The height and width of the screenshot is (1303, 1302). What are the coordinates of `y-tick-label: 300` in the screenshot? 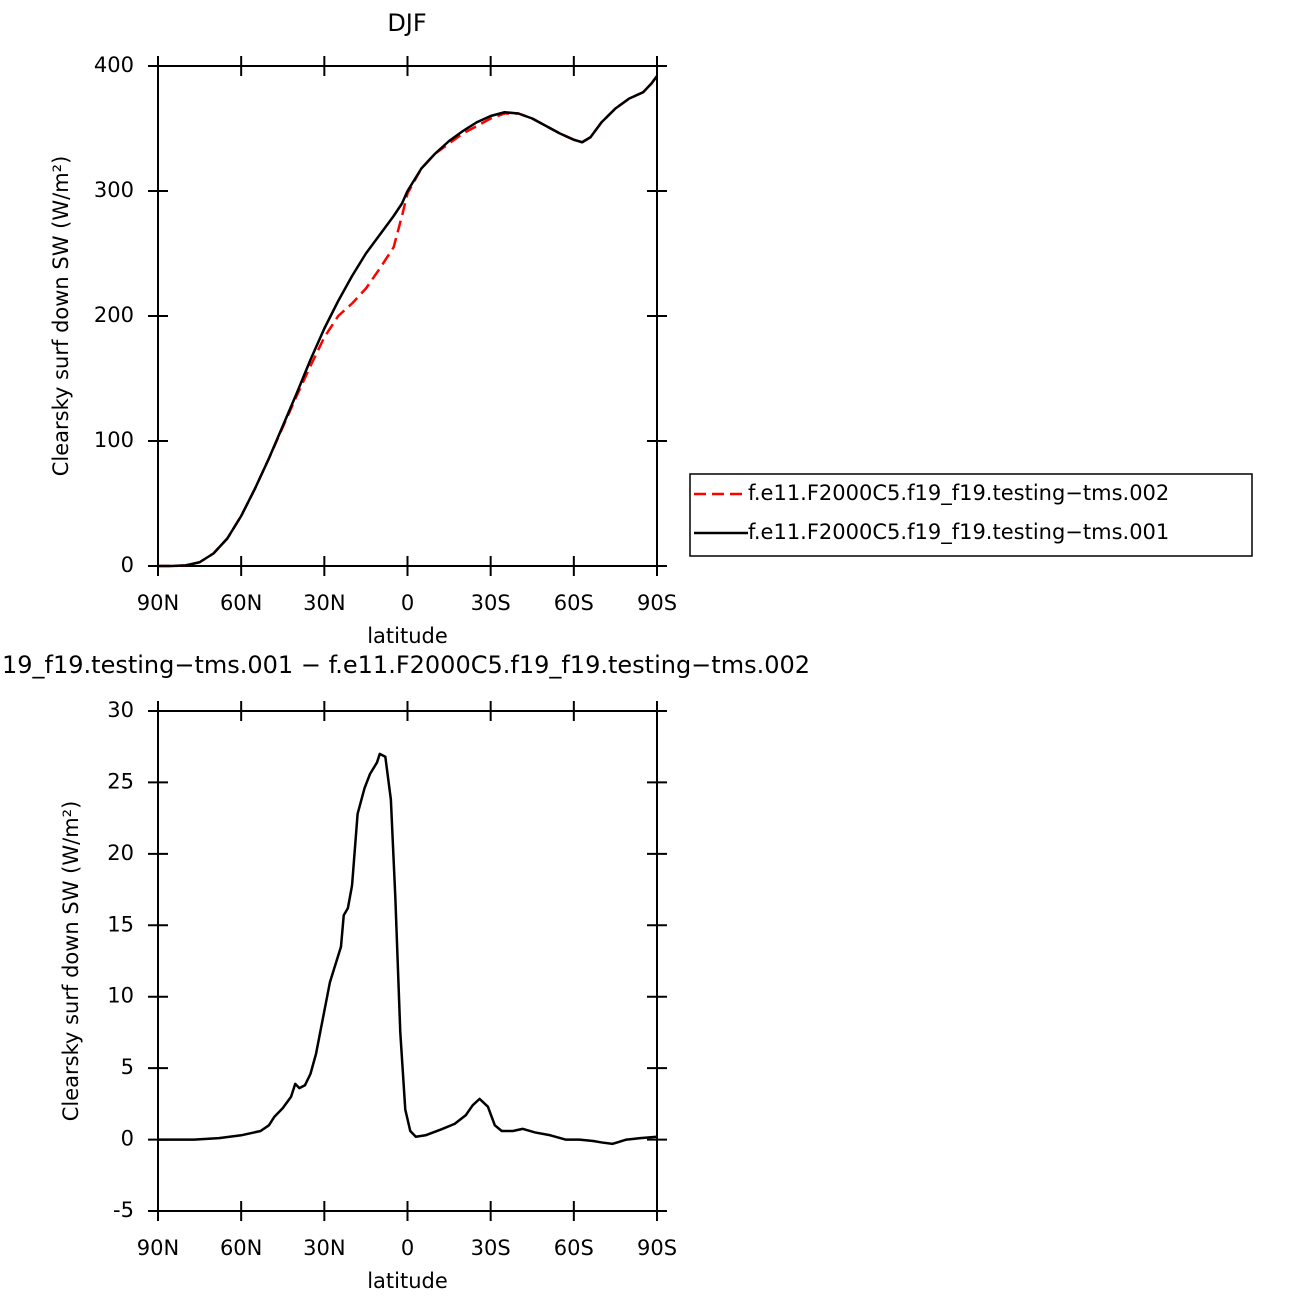 It's located at (114, 190).